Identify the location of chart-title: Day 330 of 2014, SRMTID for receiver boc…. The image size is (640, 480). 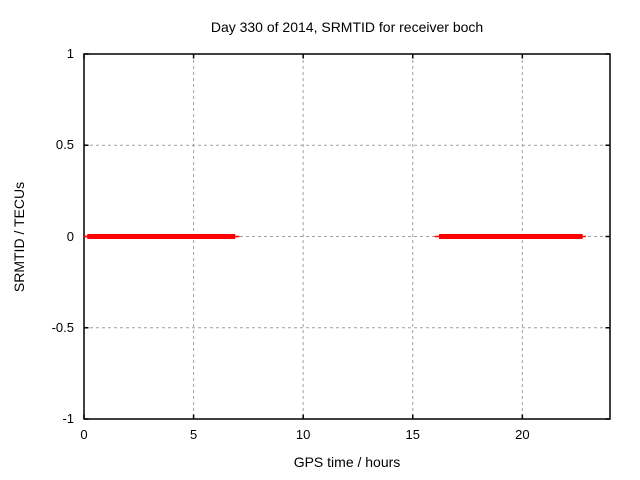
(347, 27).